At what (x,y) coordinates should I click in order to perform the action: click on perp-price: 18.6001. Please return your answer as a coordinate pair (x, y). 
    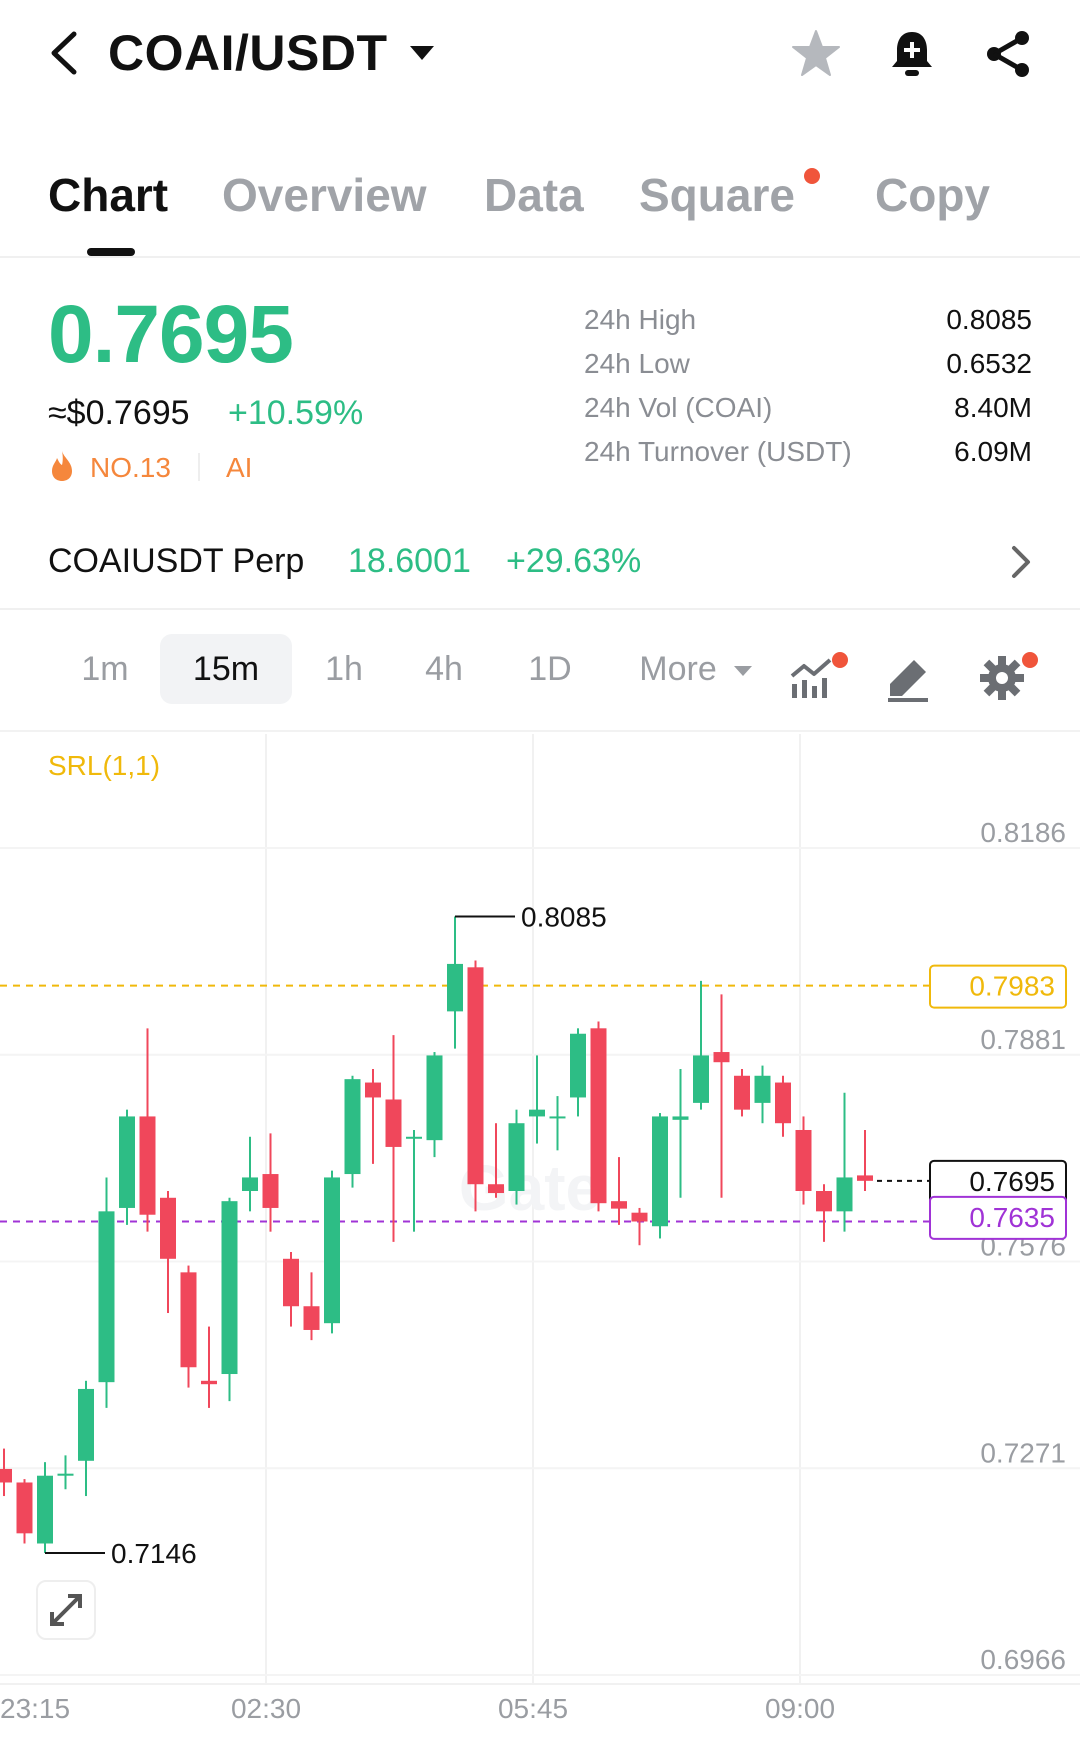
    Looking at the image, I should click on (409, 561).